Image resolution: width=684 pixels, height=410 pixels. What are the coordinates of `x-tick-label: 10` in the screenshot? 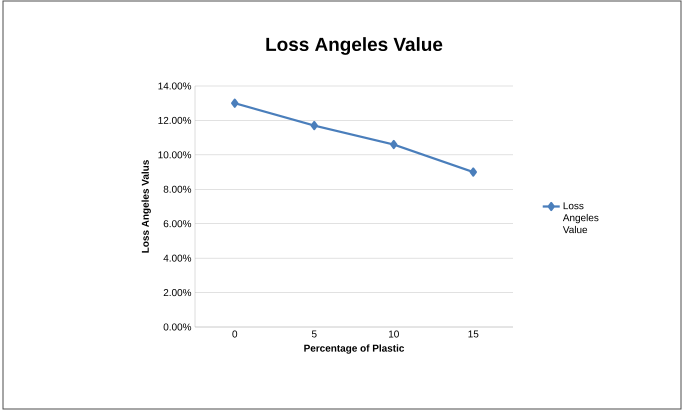 It's located at (393, 334).